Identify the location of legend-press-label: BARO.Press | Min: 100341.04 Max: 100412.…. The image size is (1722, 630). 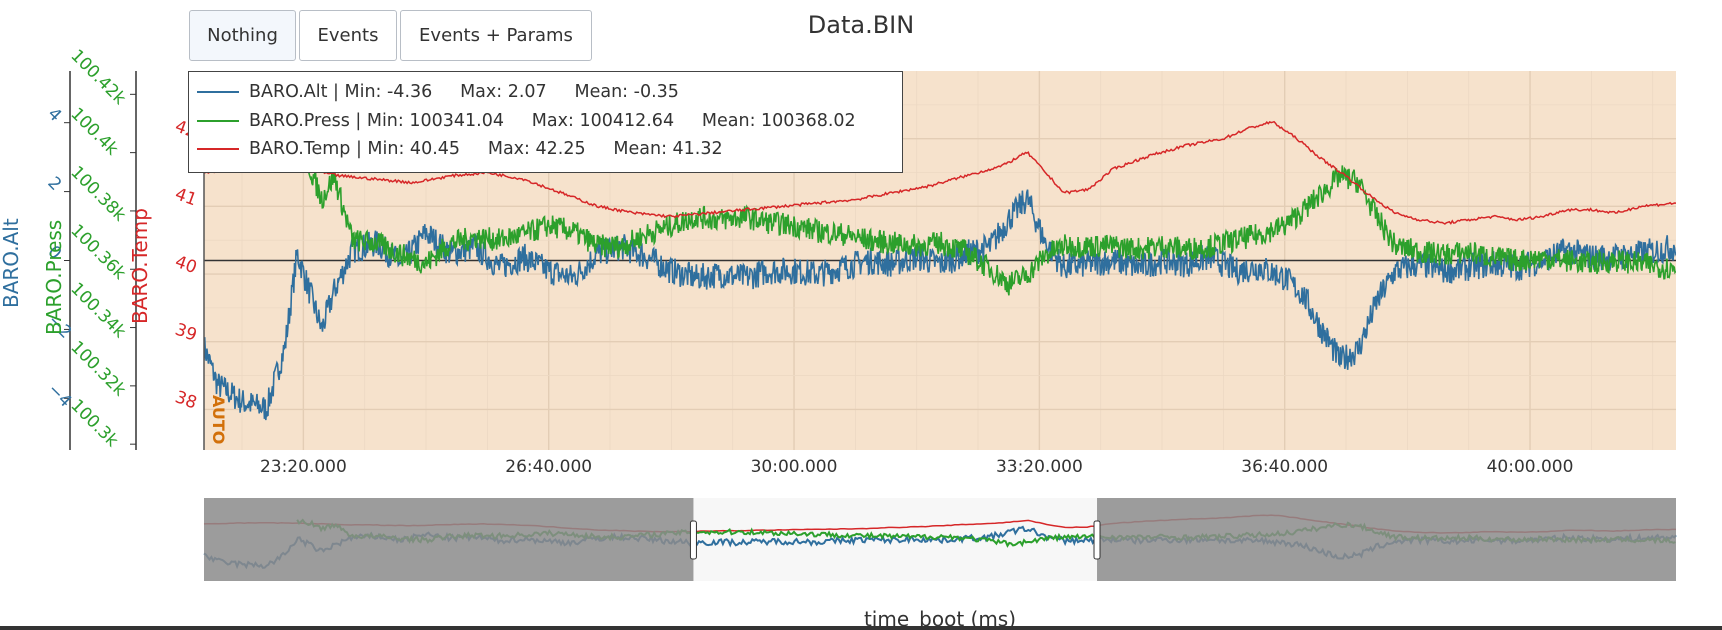
(552, 120).